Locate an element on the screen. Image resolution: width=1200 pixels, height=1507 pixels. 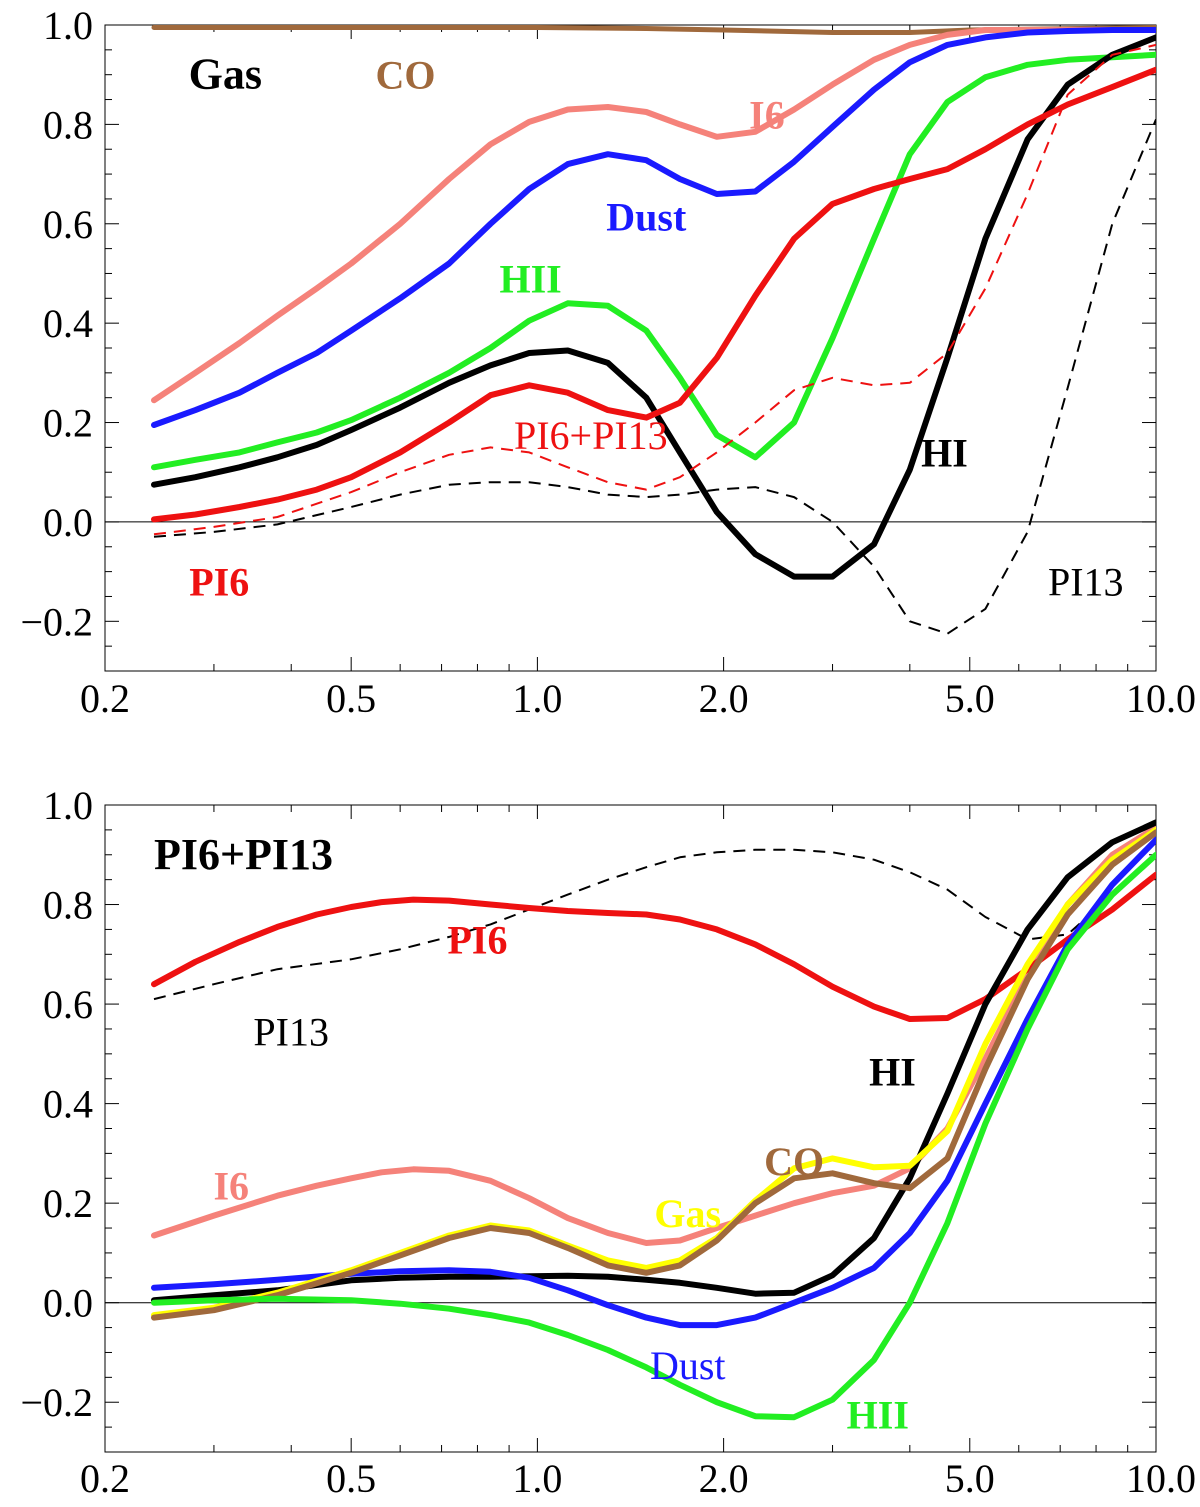
series-label-gas: Gas is located at coordinates (687, 1213).